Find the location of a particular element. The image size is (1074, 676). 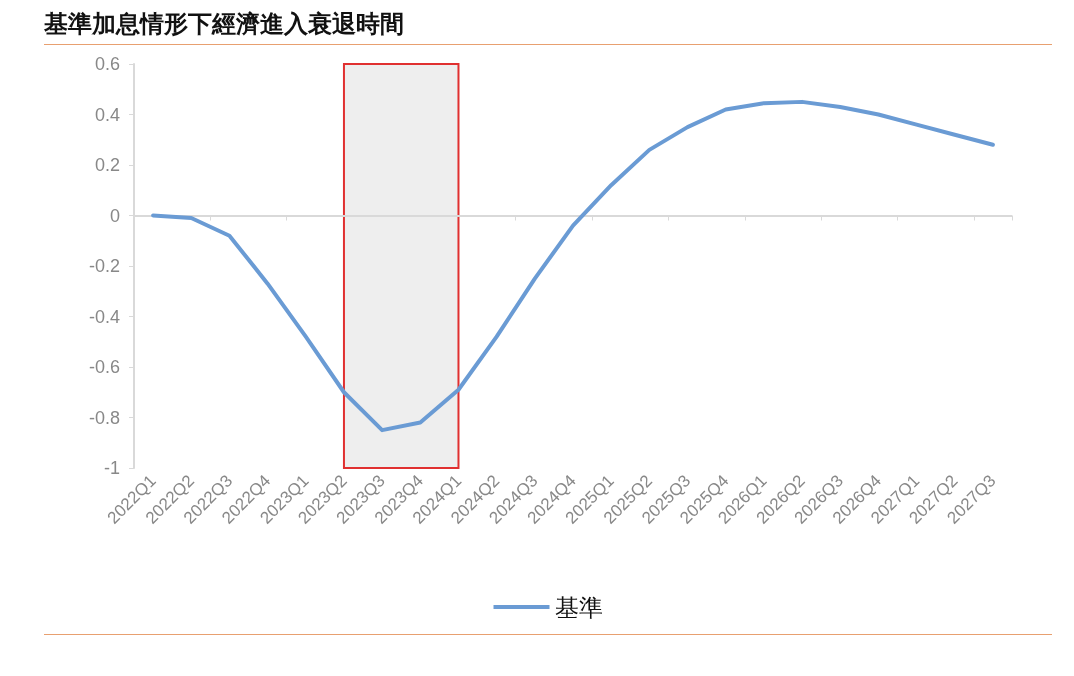

chart-title: 基準加息情形下經濟進入衰退時間 is located at coordinates (548, 26).